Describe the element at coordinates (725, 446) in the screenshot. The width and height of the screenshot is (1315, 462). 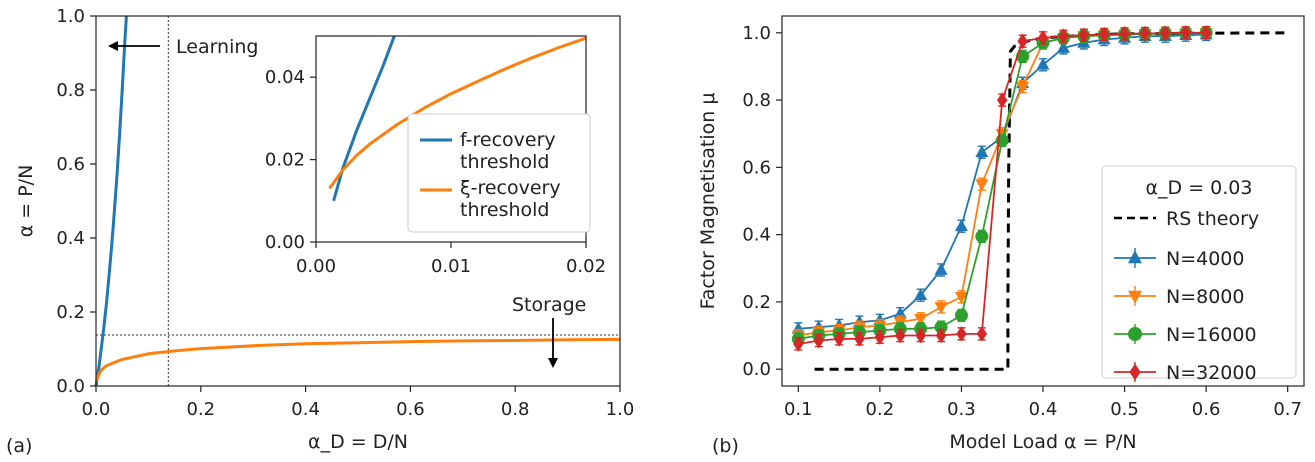
I see `panel-b-label: (b)` at that location.